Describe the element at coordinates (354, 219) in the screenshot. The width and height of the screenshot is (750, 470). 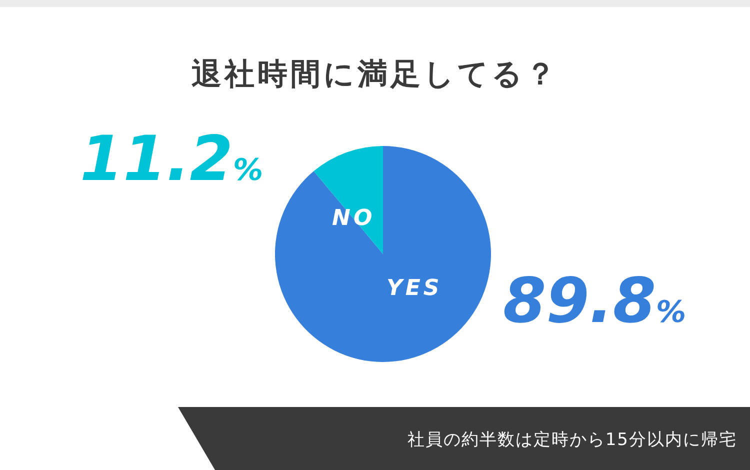
I see `slice-label: NO` at that location.